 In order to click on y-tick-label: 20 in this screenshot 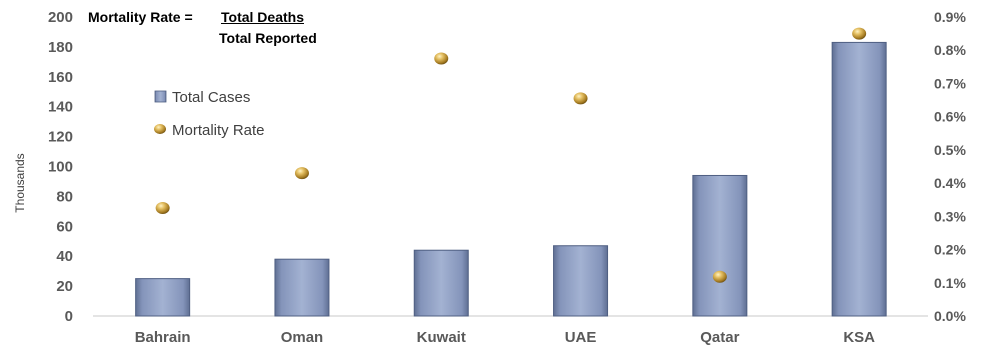, I will do `click(64, 286)`.